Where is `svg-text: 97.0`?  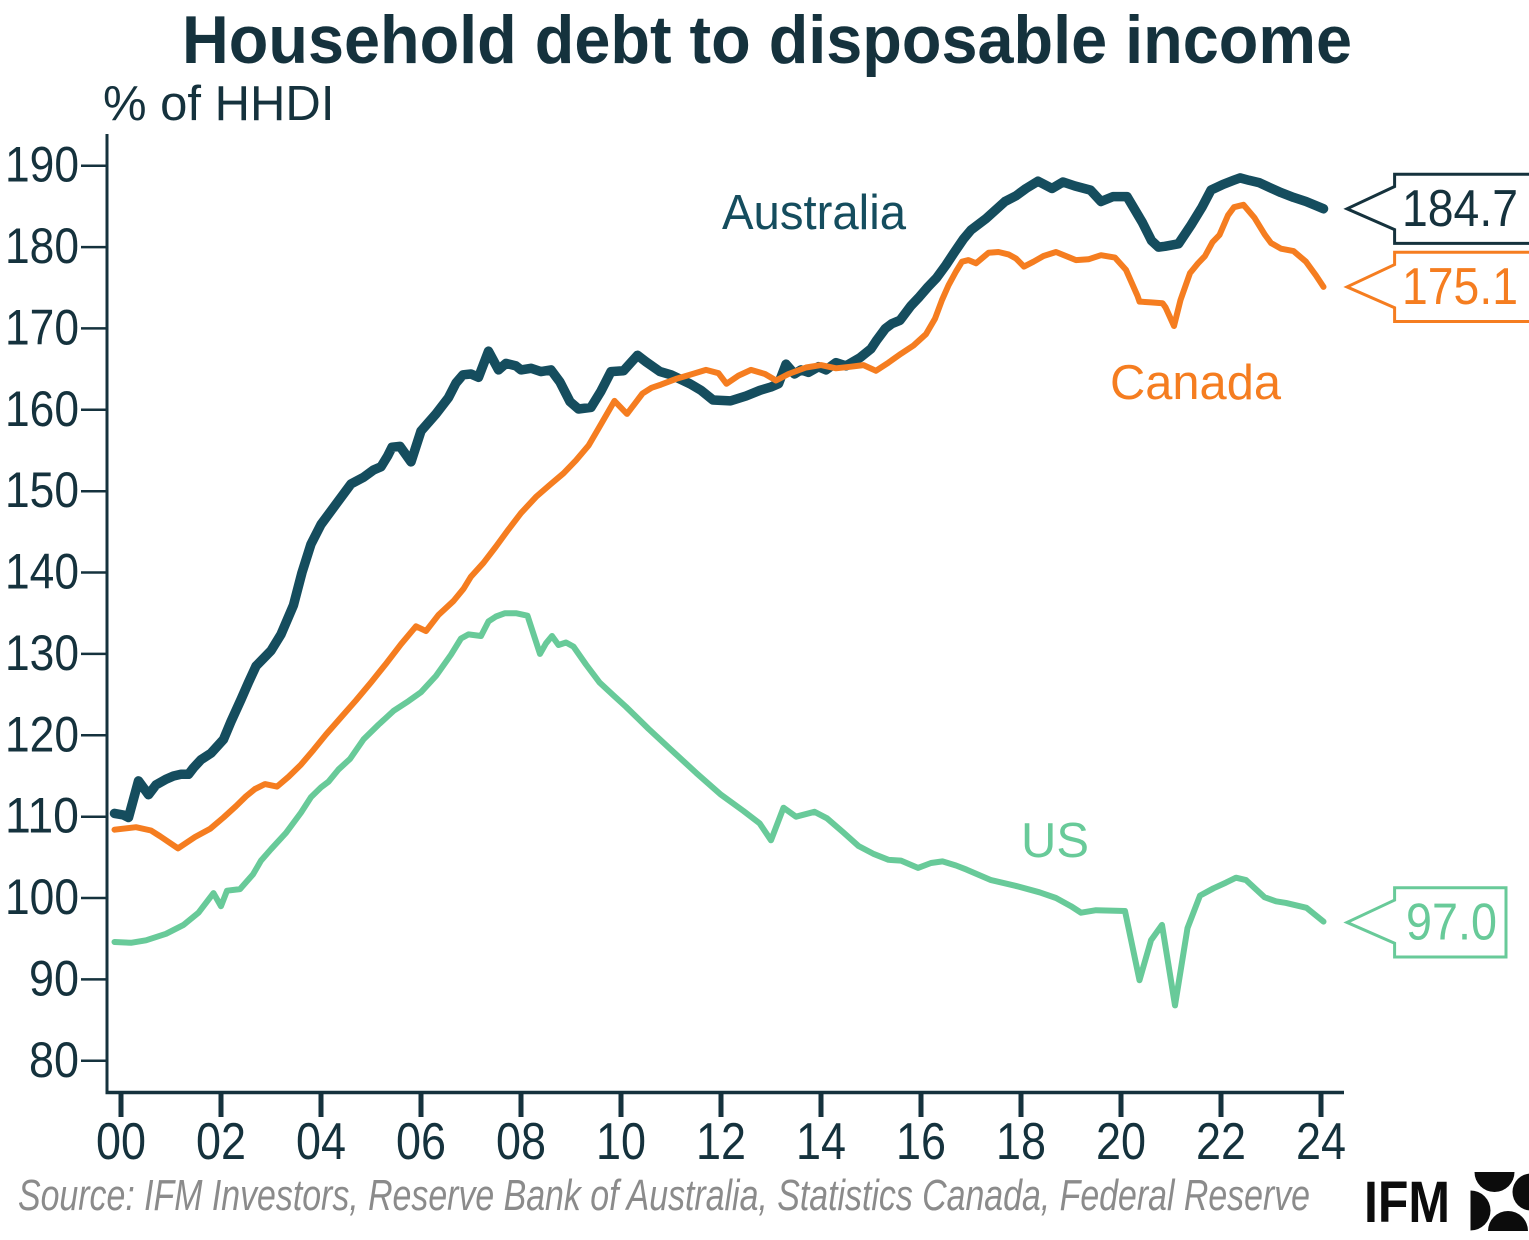
svg-text: 97.0 is located at coordinates (1451, 922).